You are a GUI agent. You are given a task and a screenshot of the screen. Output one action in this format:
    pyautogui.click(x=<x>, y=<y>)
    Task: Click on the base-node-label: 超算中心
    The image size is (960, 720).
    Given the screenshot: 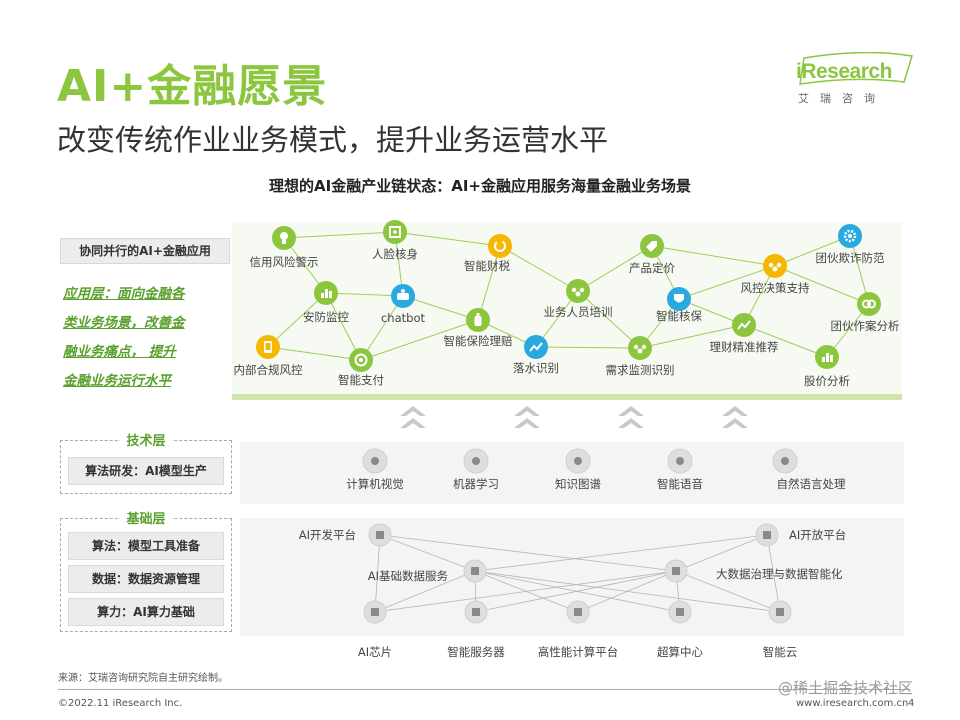 What is the action you would take?
    pyautogui.click(x=680, y=652)
    